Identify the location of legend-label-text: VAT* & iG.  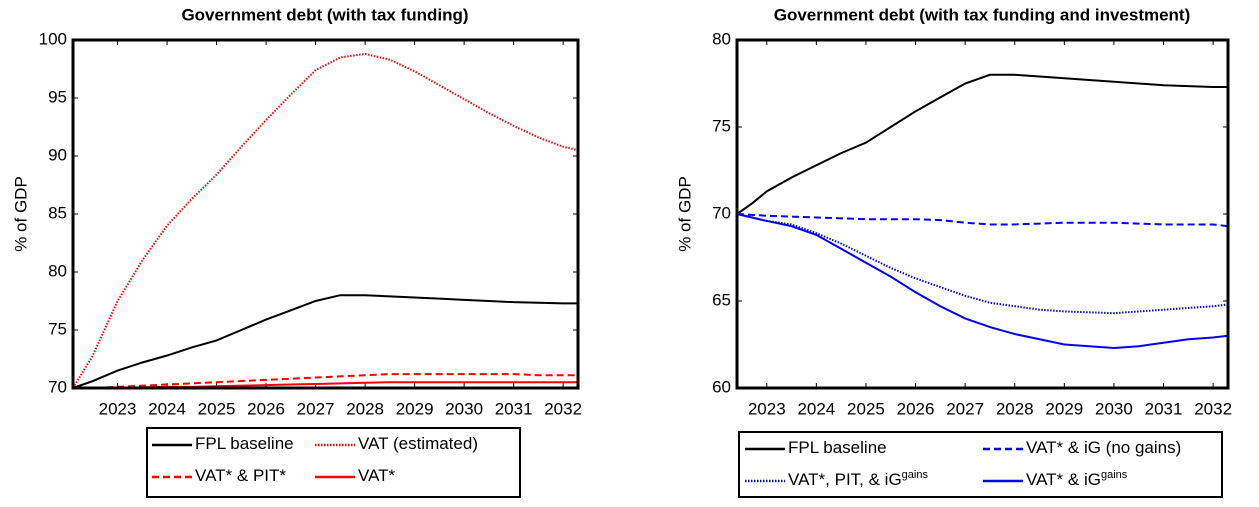
(1063, 479).